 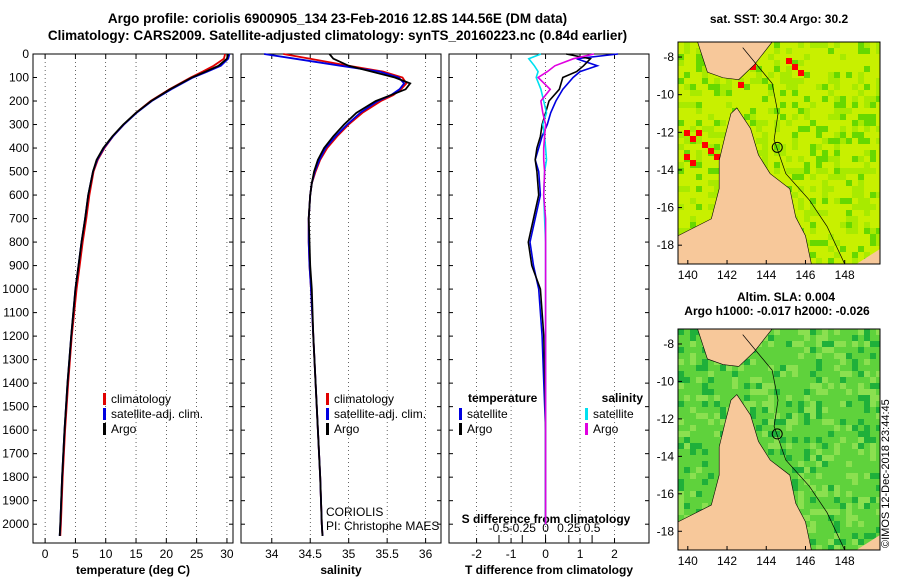 What do you see at coordinates (580, 554) in the screenshot?
I see `x-tick-label: 1` at bounding box center [580, 554].